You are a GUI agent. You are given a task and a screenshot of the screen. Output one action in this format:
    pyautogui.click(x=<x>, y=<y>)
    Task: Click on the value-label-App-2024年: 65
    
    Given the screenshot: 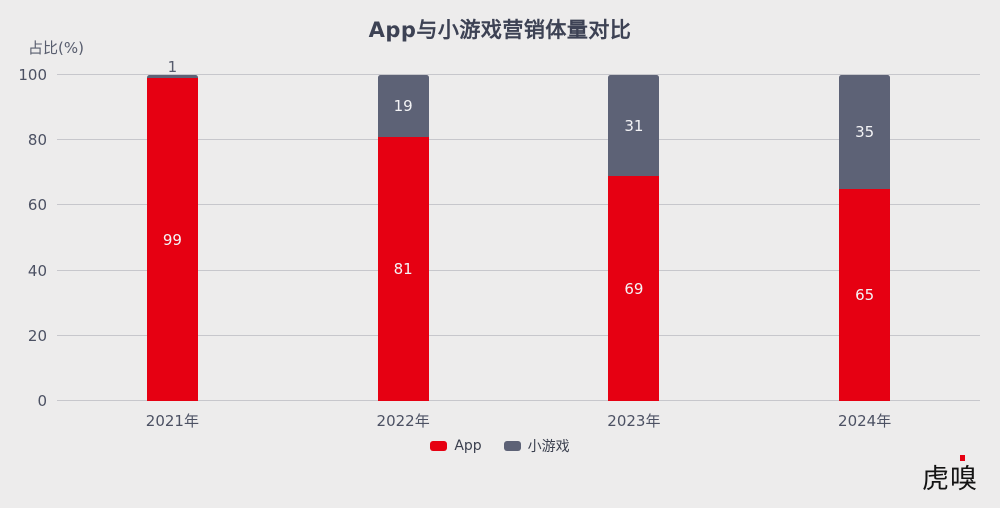 What is the action you would take?
    pyautogui.click(x=865, y=295)
    